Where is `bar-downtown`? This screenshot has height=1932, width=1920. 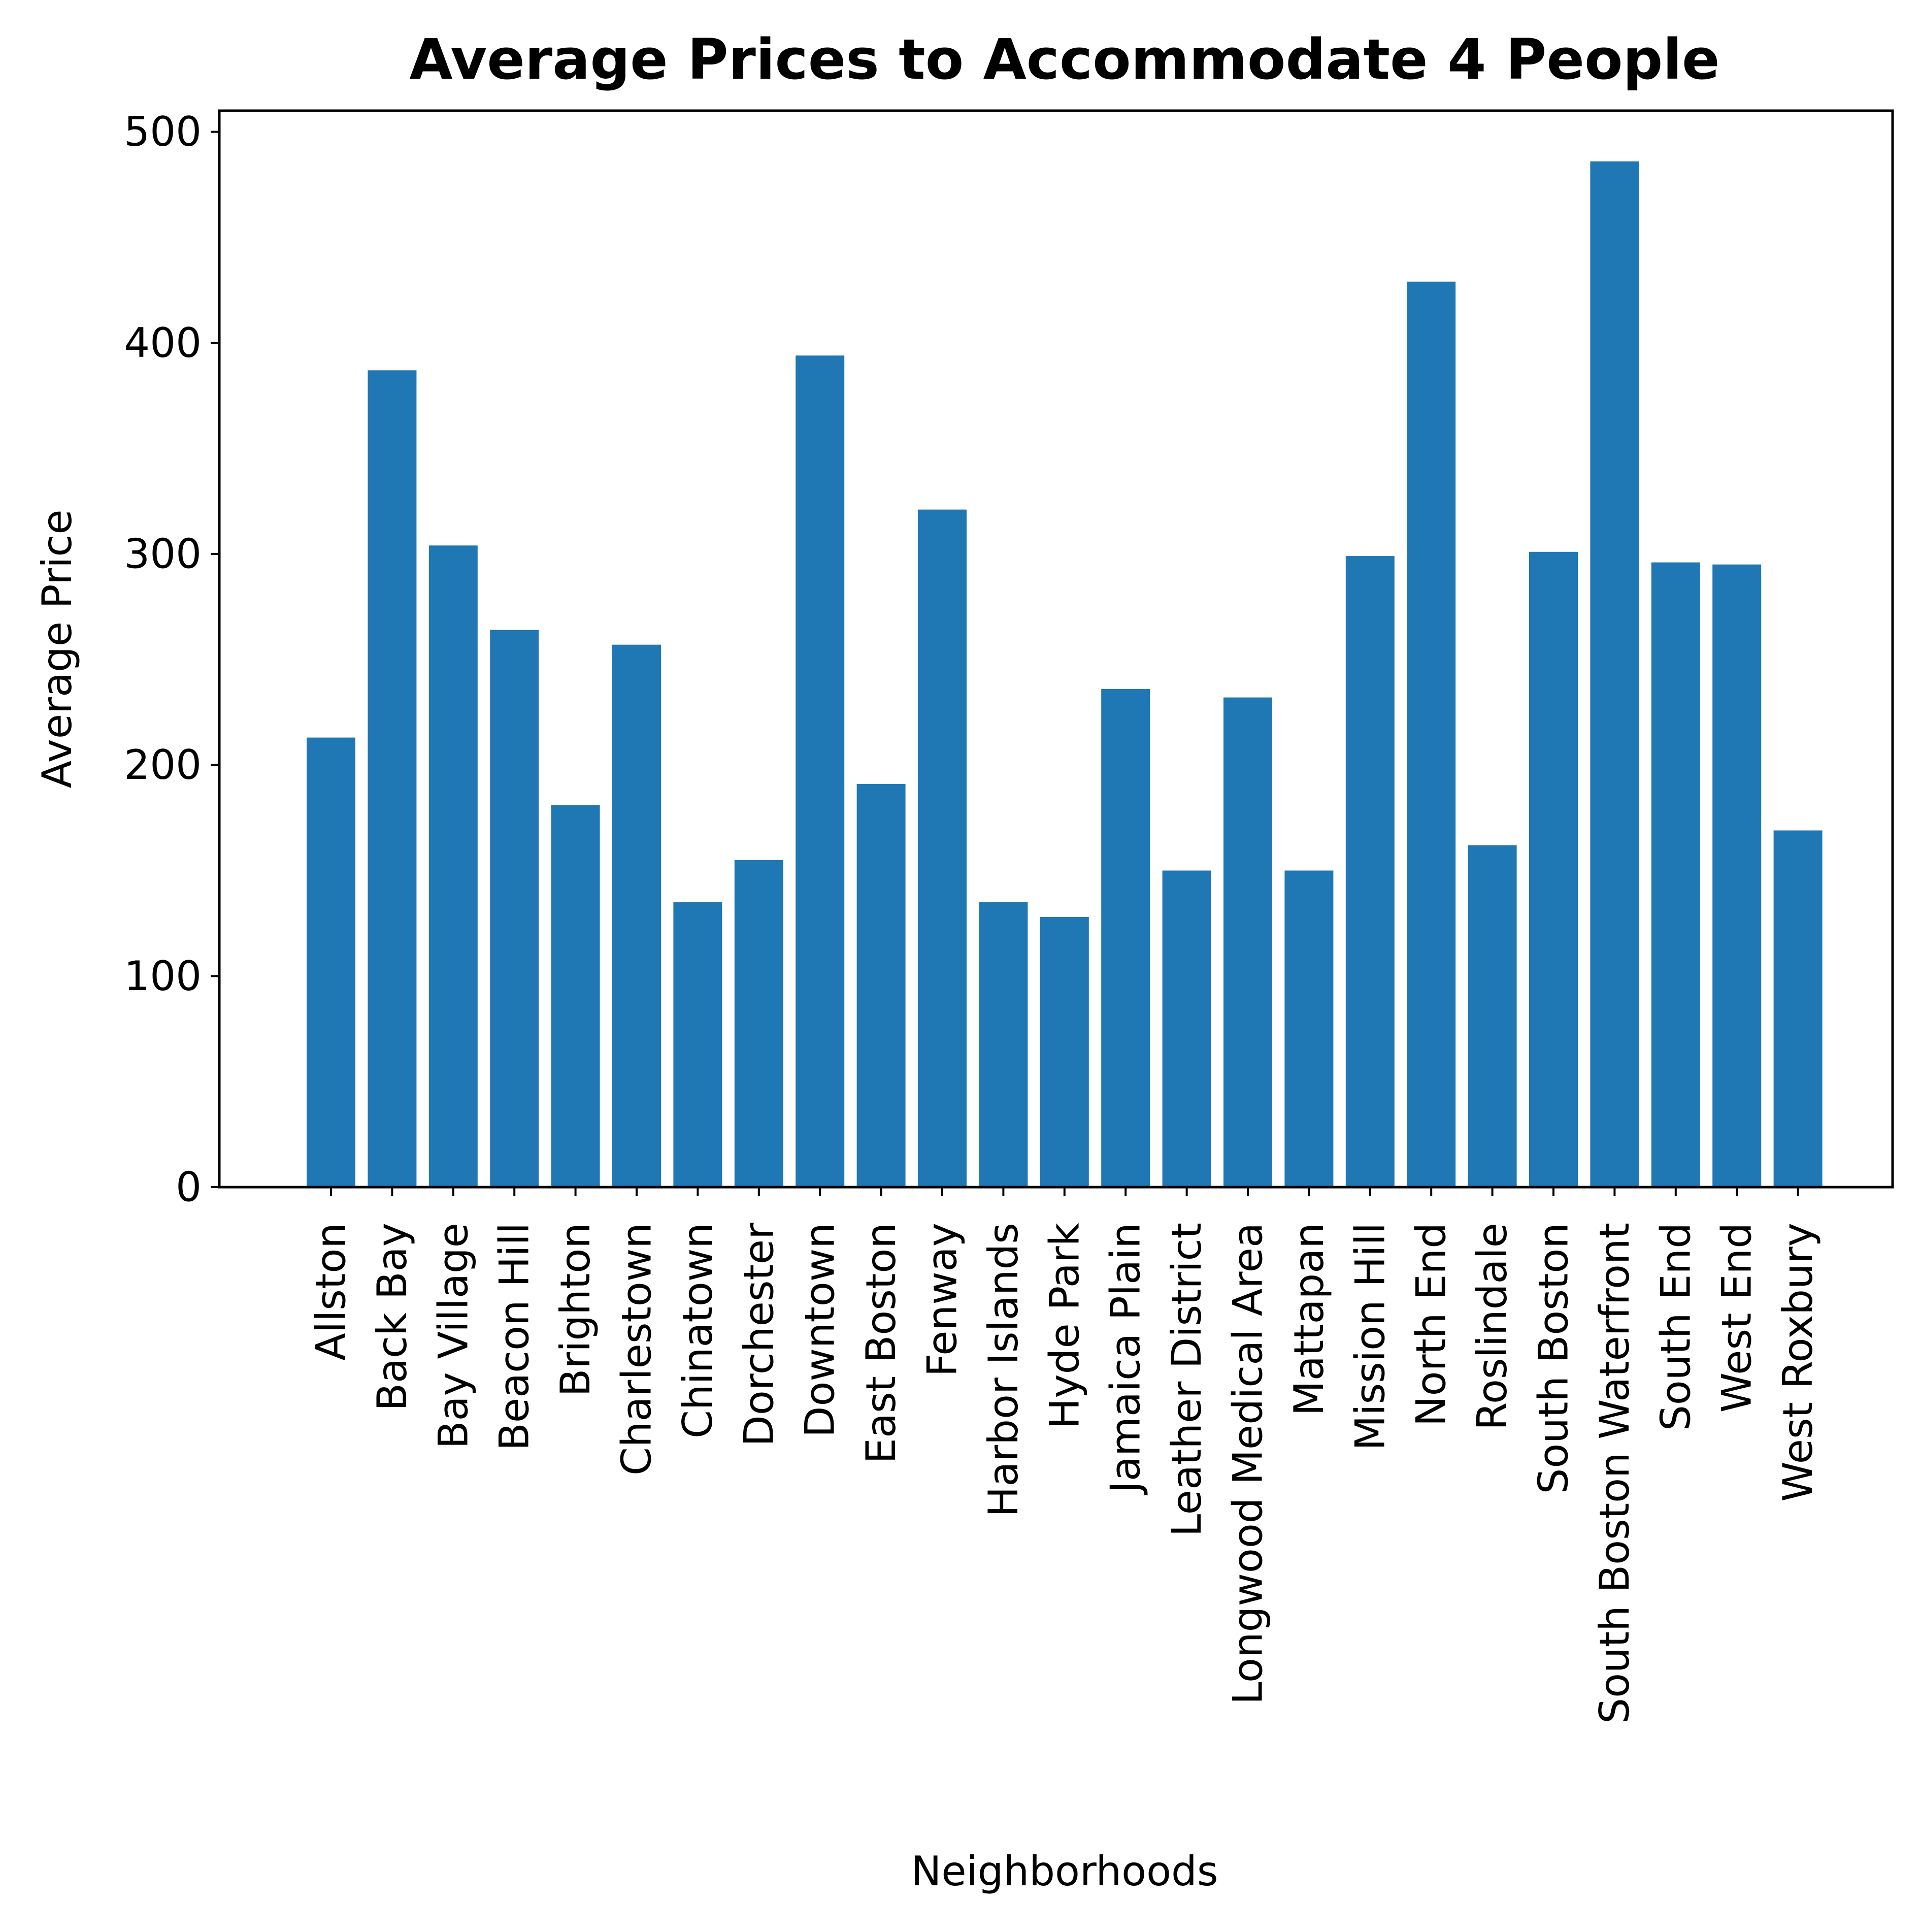 bar-downtown is located at coordinates (821, 771).